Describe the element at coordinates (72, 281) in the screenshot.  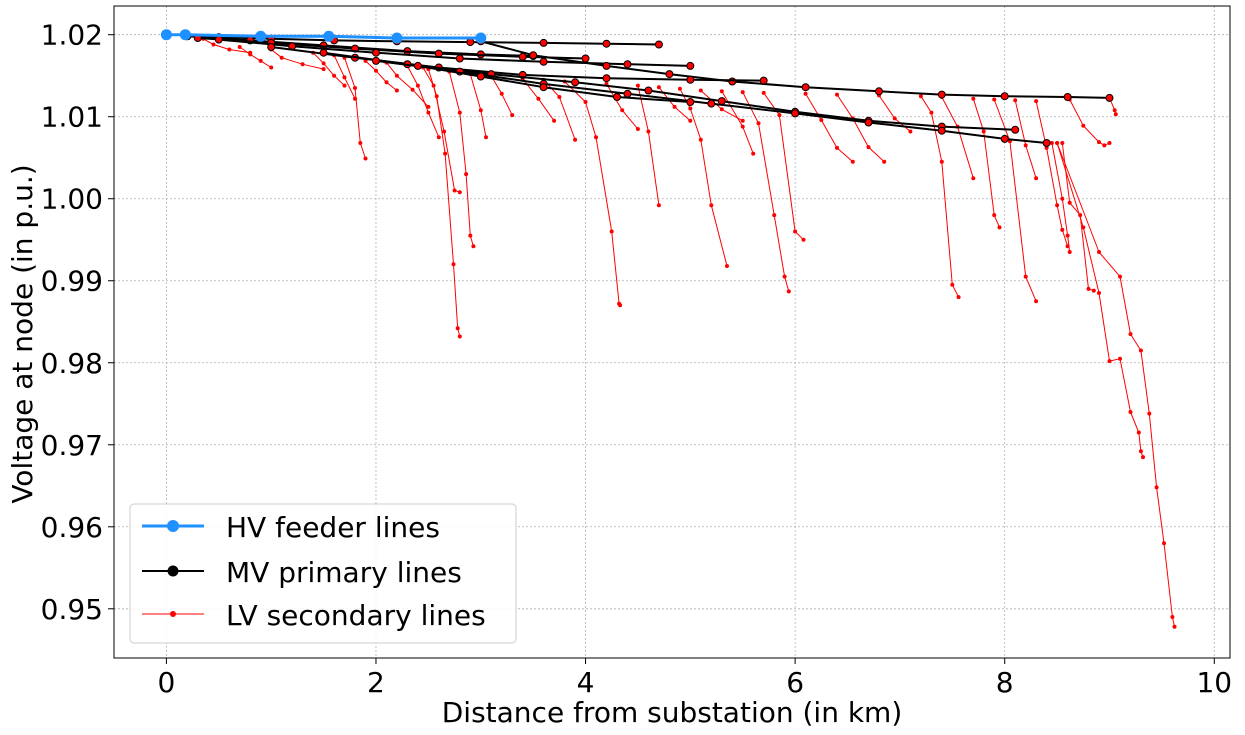
I see `y-tick-label: 0.99` at that location.